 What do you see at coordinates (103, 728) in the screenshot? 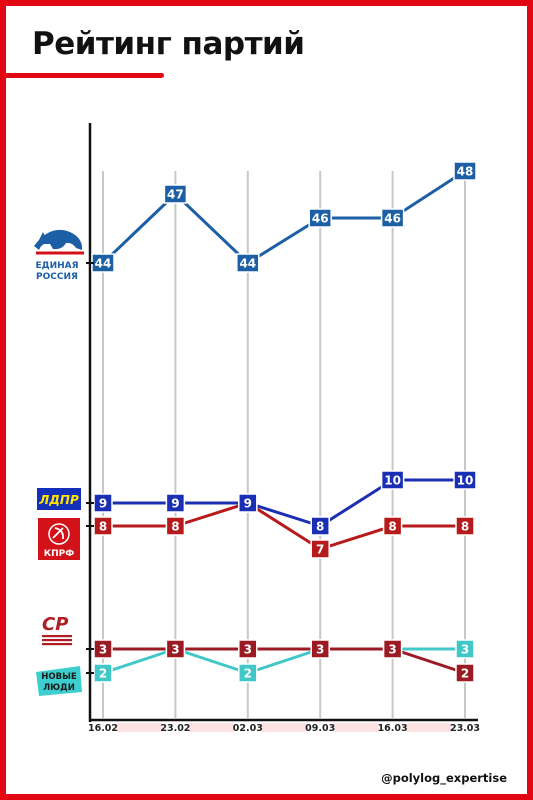
I see `x-tick-label: 16.02` at bounding box center [103, 728].